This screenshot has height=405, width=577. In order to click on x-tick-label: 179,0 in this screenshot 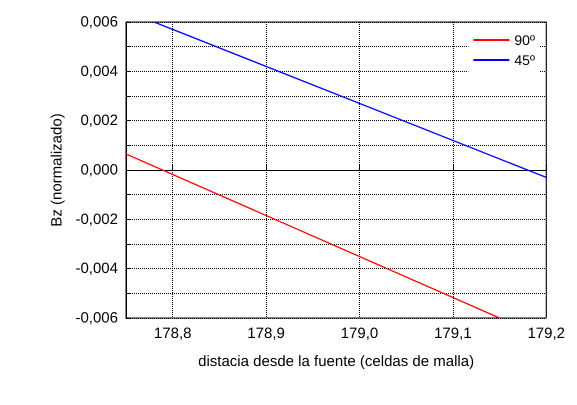, I will do `click(359, 333)`.